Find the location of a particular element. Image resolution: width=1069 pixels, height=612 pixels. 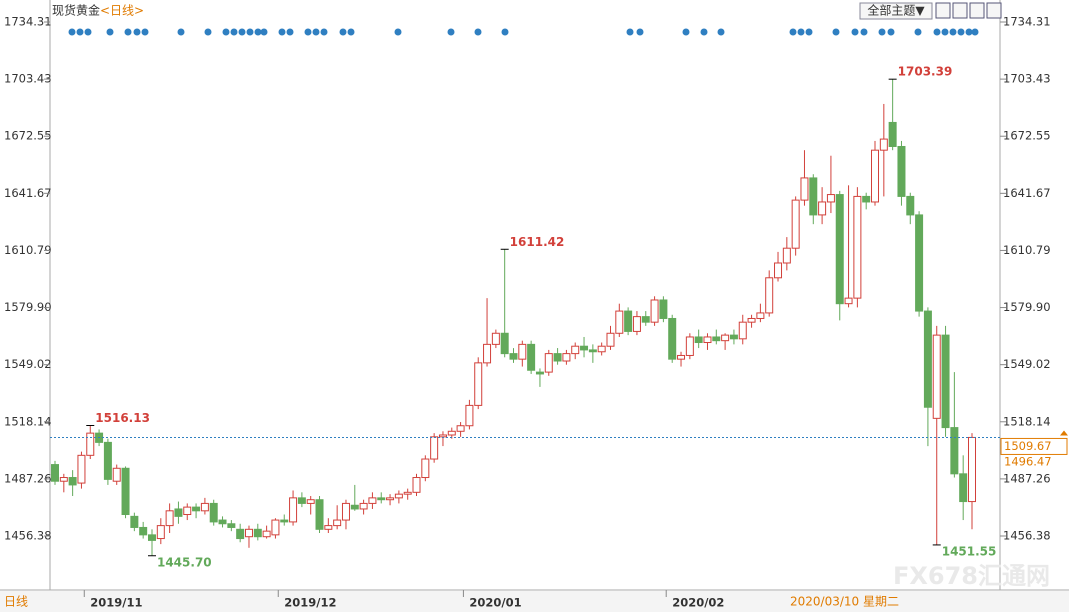

x-tick-label: 2019/11 is located at coordinates (116, 603).